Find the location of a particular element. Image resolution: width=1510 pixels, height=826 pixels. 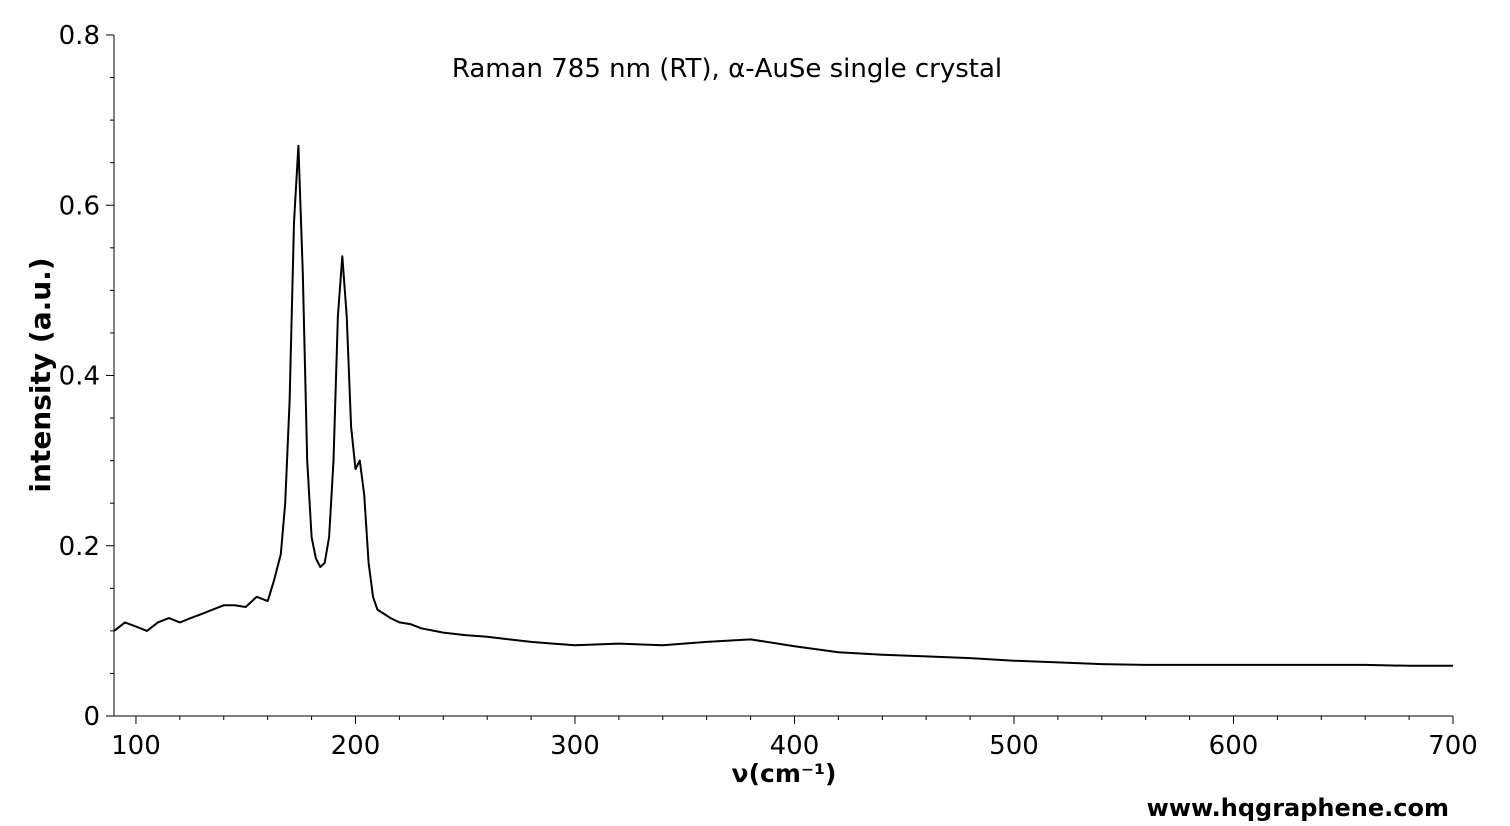

watermark: www.hqgraphene.com is located at coordinates (1298, 808).